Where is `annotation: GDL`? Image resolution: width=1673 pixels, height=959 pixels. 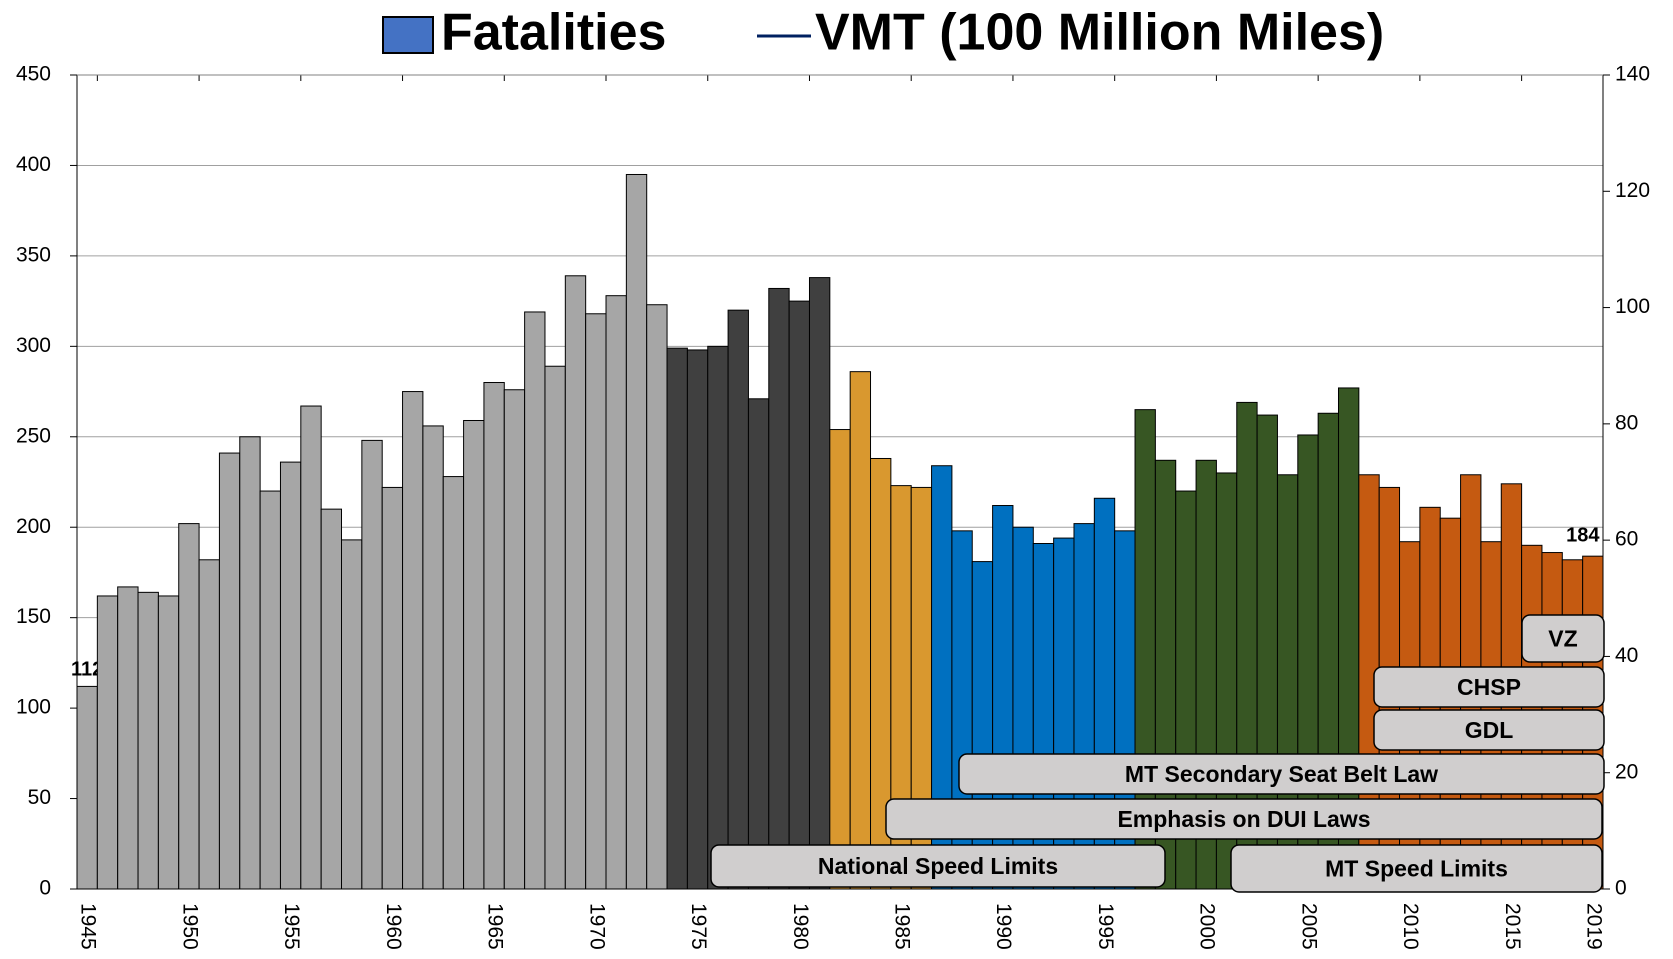
annotation: GDL is located at coordinates (1489, 730).